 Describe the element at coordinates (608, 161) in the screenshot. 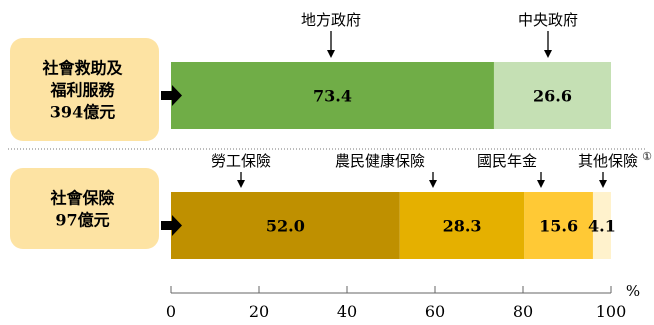

I see `series-label: 其他保險` at that location.